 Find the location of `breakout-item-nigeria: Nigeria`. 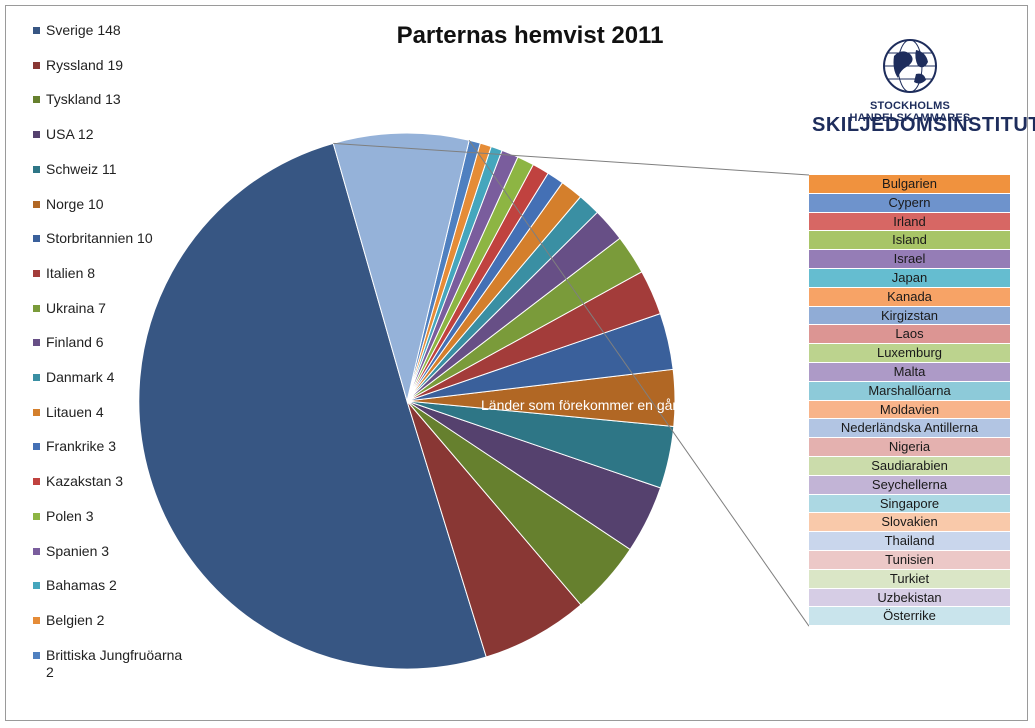

breakout-item-nigeria: Nigeria is located at coordinates (909, 447).